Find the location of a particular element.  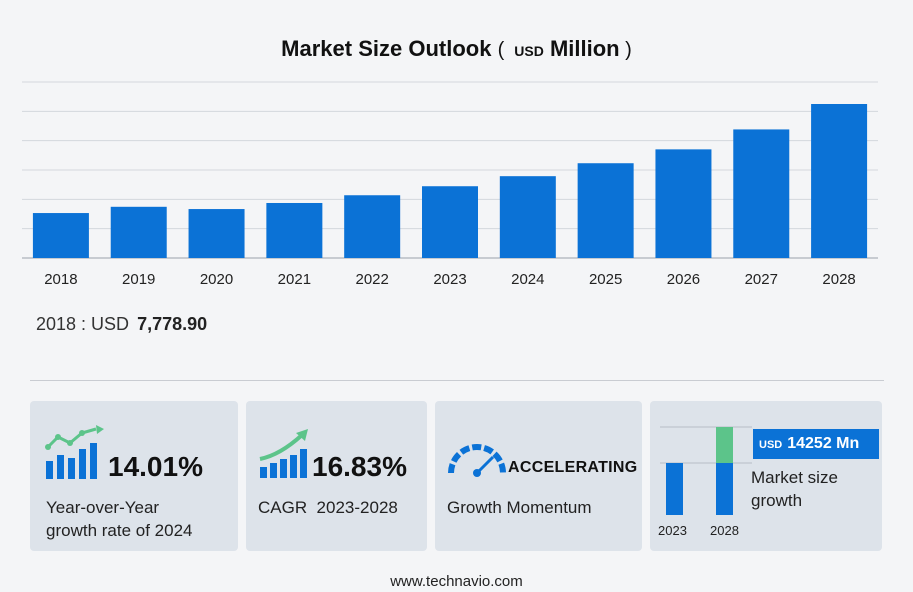

yoy-value: 14.01% is located at coordinates (155, 466).